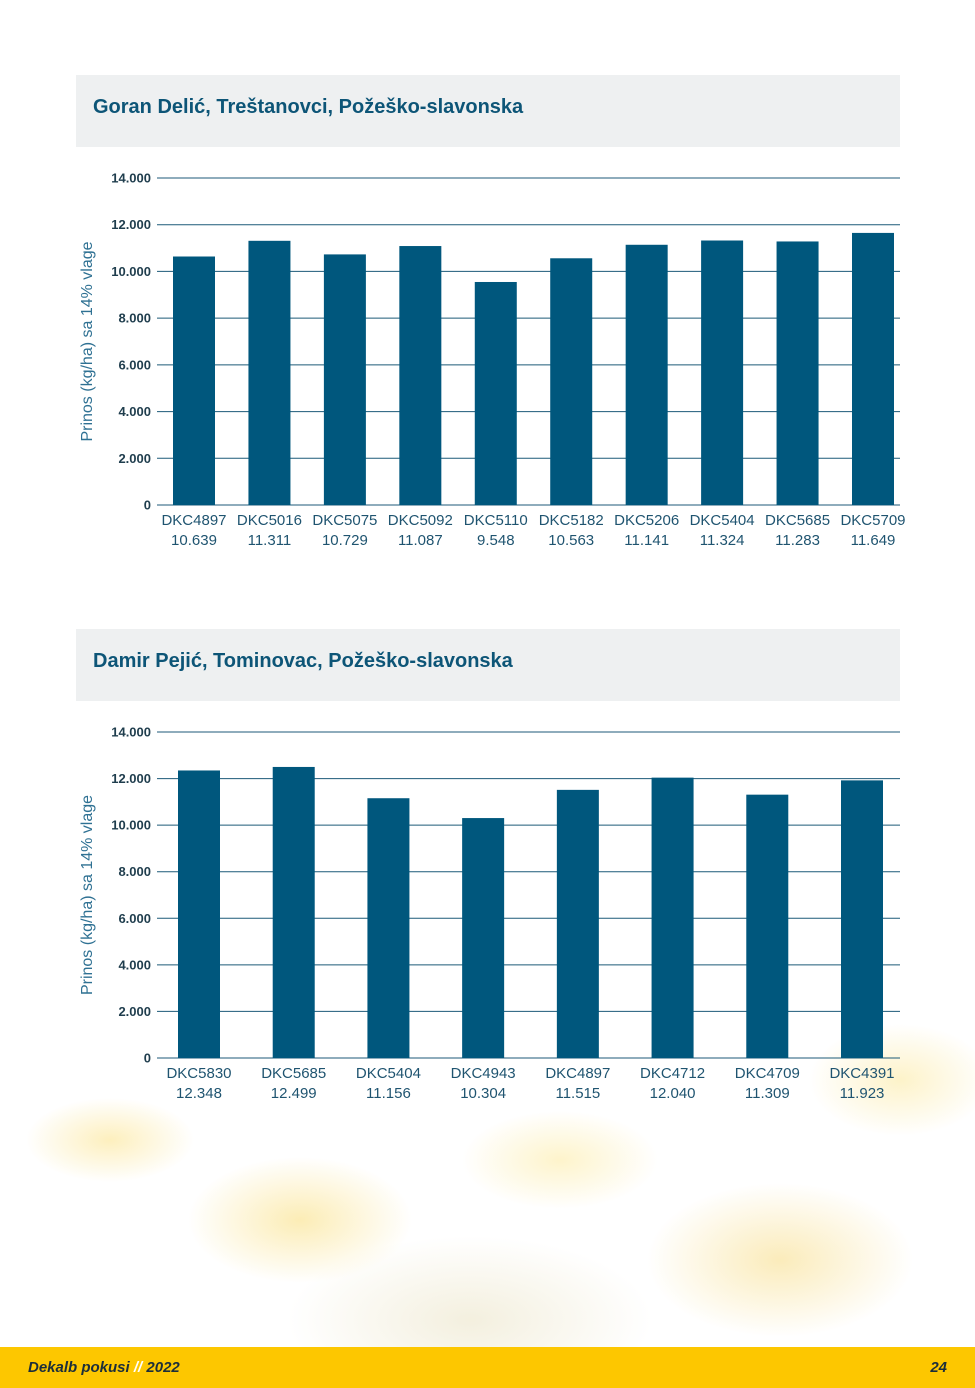 Image resolution: width=975 pixels, height=1388 pixels. What do you see at coordinates (388, 1093) in the screenshot?
I see `value-label: 11.156` at bounding box center [388, 1093].